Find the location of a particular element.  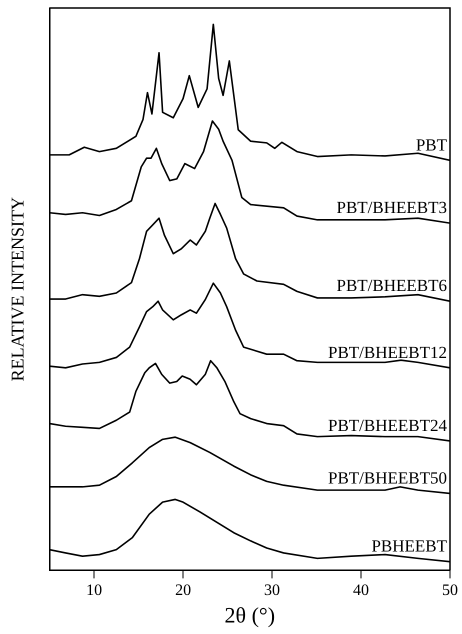

y-axis-title: RELATIVE INTENSITY is located at coordinates (18, 289).